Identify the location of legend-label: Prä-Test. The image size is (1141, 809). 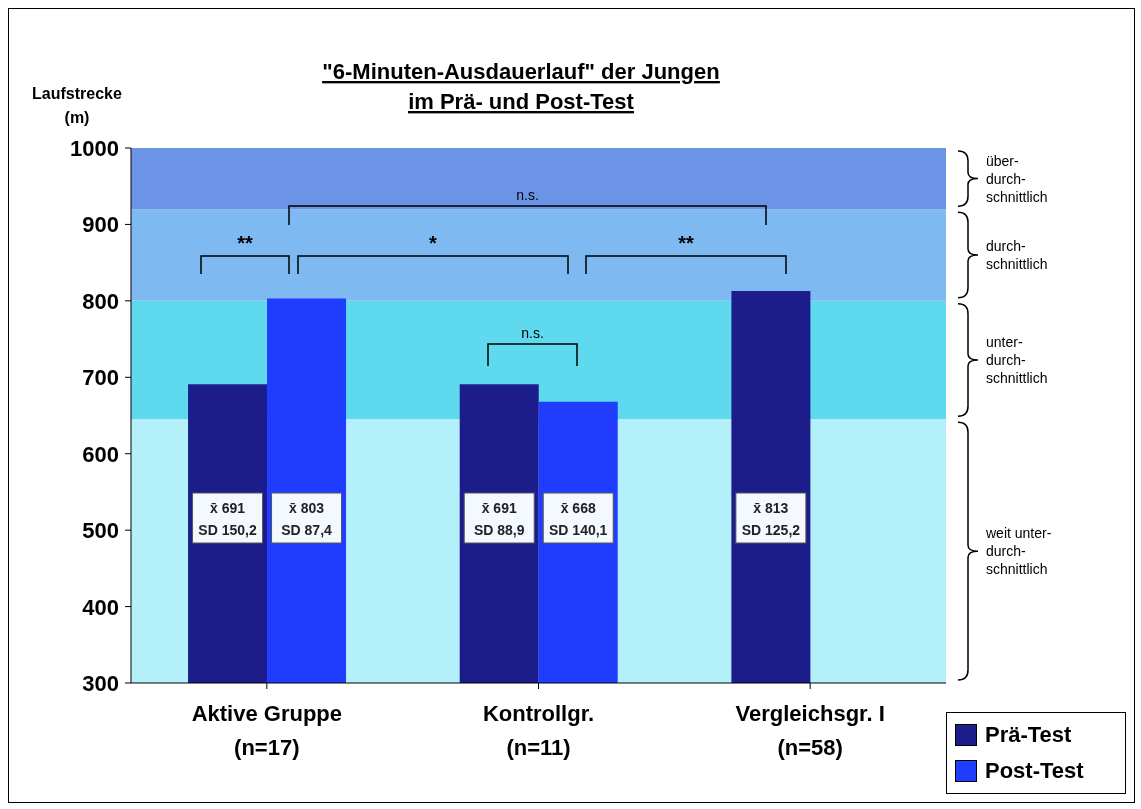
(1028, 735).